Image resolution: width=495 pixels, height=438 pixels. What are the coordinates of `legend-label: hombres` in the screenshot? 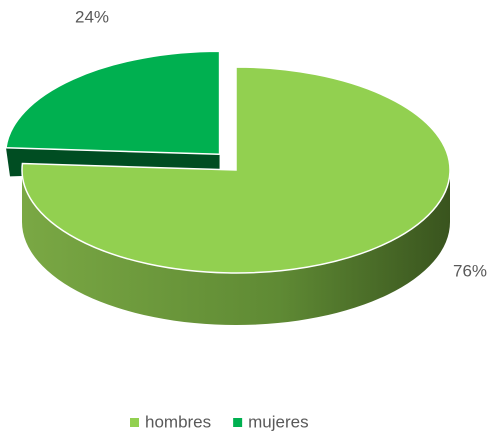 It's located at (178, 421).